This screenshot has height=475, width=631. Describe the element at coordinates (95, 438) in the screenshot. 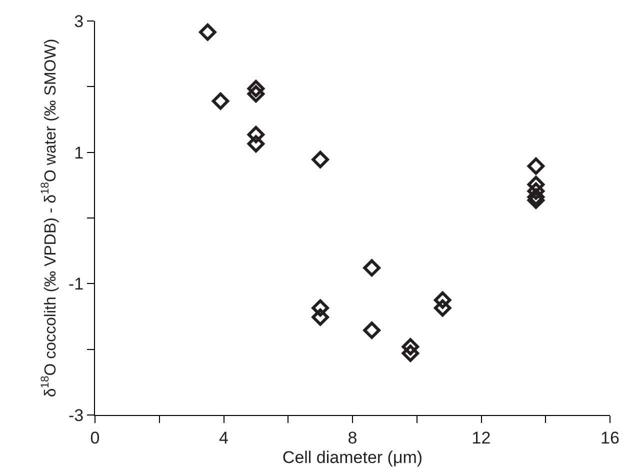

I see `x-tick-label: 0` at that location.